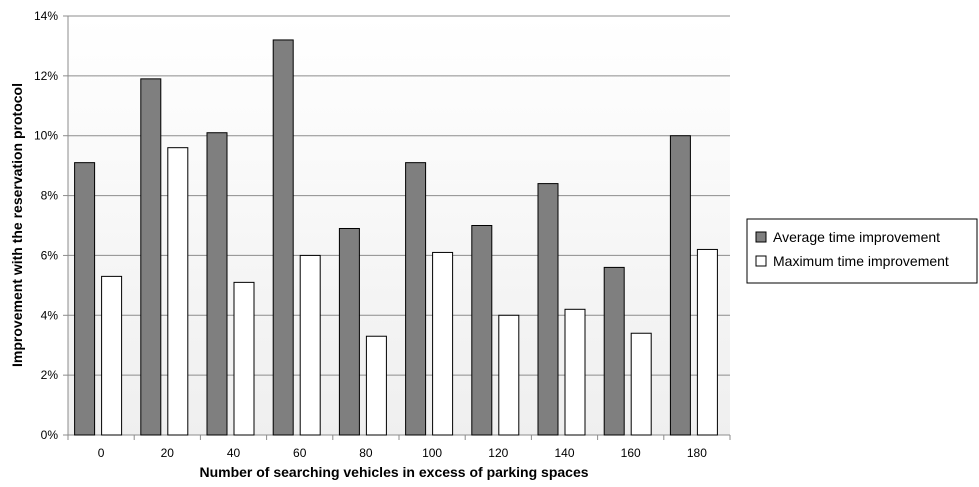  What do you see at coordinates (46, 16) in the screenshot?
I see `y-tick-label: 14%` at bounding box center [46, 16].